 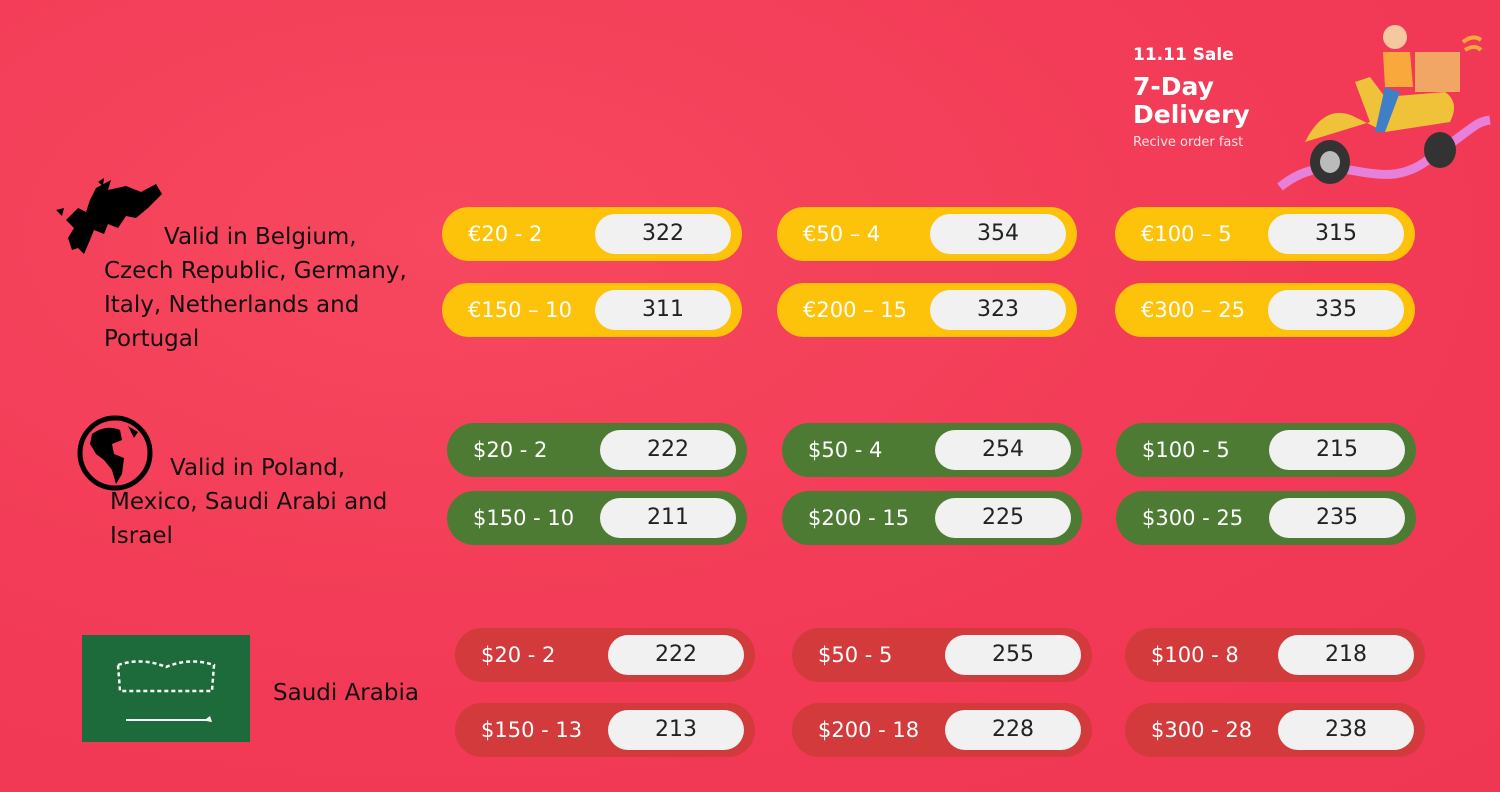 I want to click on coupon-amount: €20 - 2, so click(x=505, y=234).